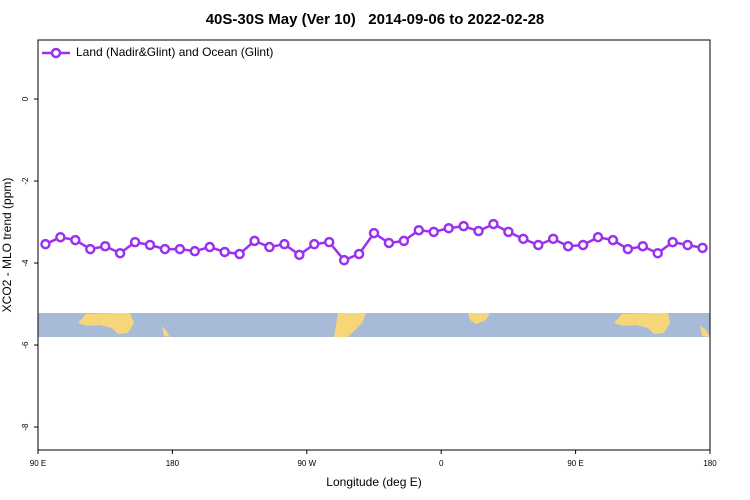  What do you see at coordinates (25, 345) in the screenshot?
I see `y-tick-label: -6` at bounding box center [25, 345].